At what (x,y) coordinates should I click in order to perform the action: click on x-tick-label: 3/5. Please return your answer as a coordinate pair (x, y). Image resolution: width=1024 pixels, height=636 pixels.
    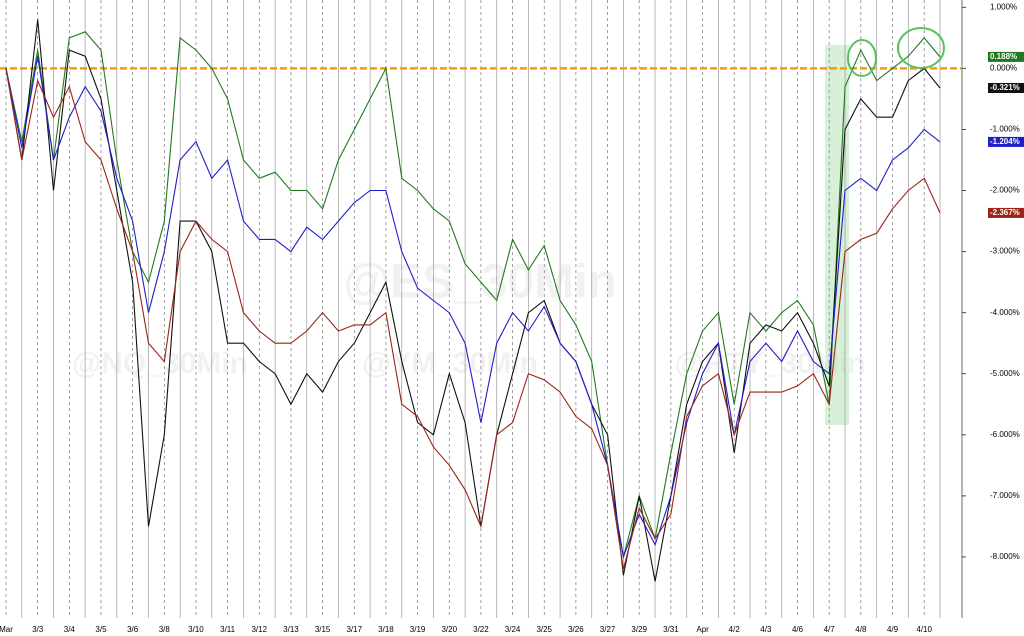
    Looking at the image, I should click on (101, 629).